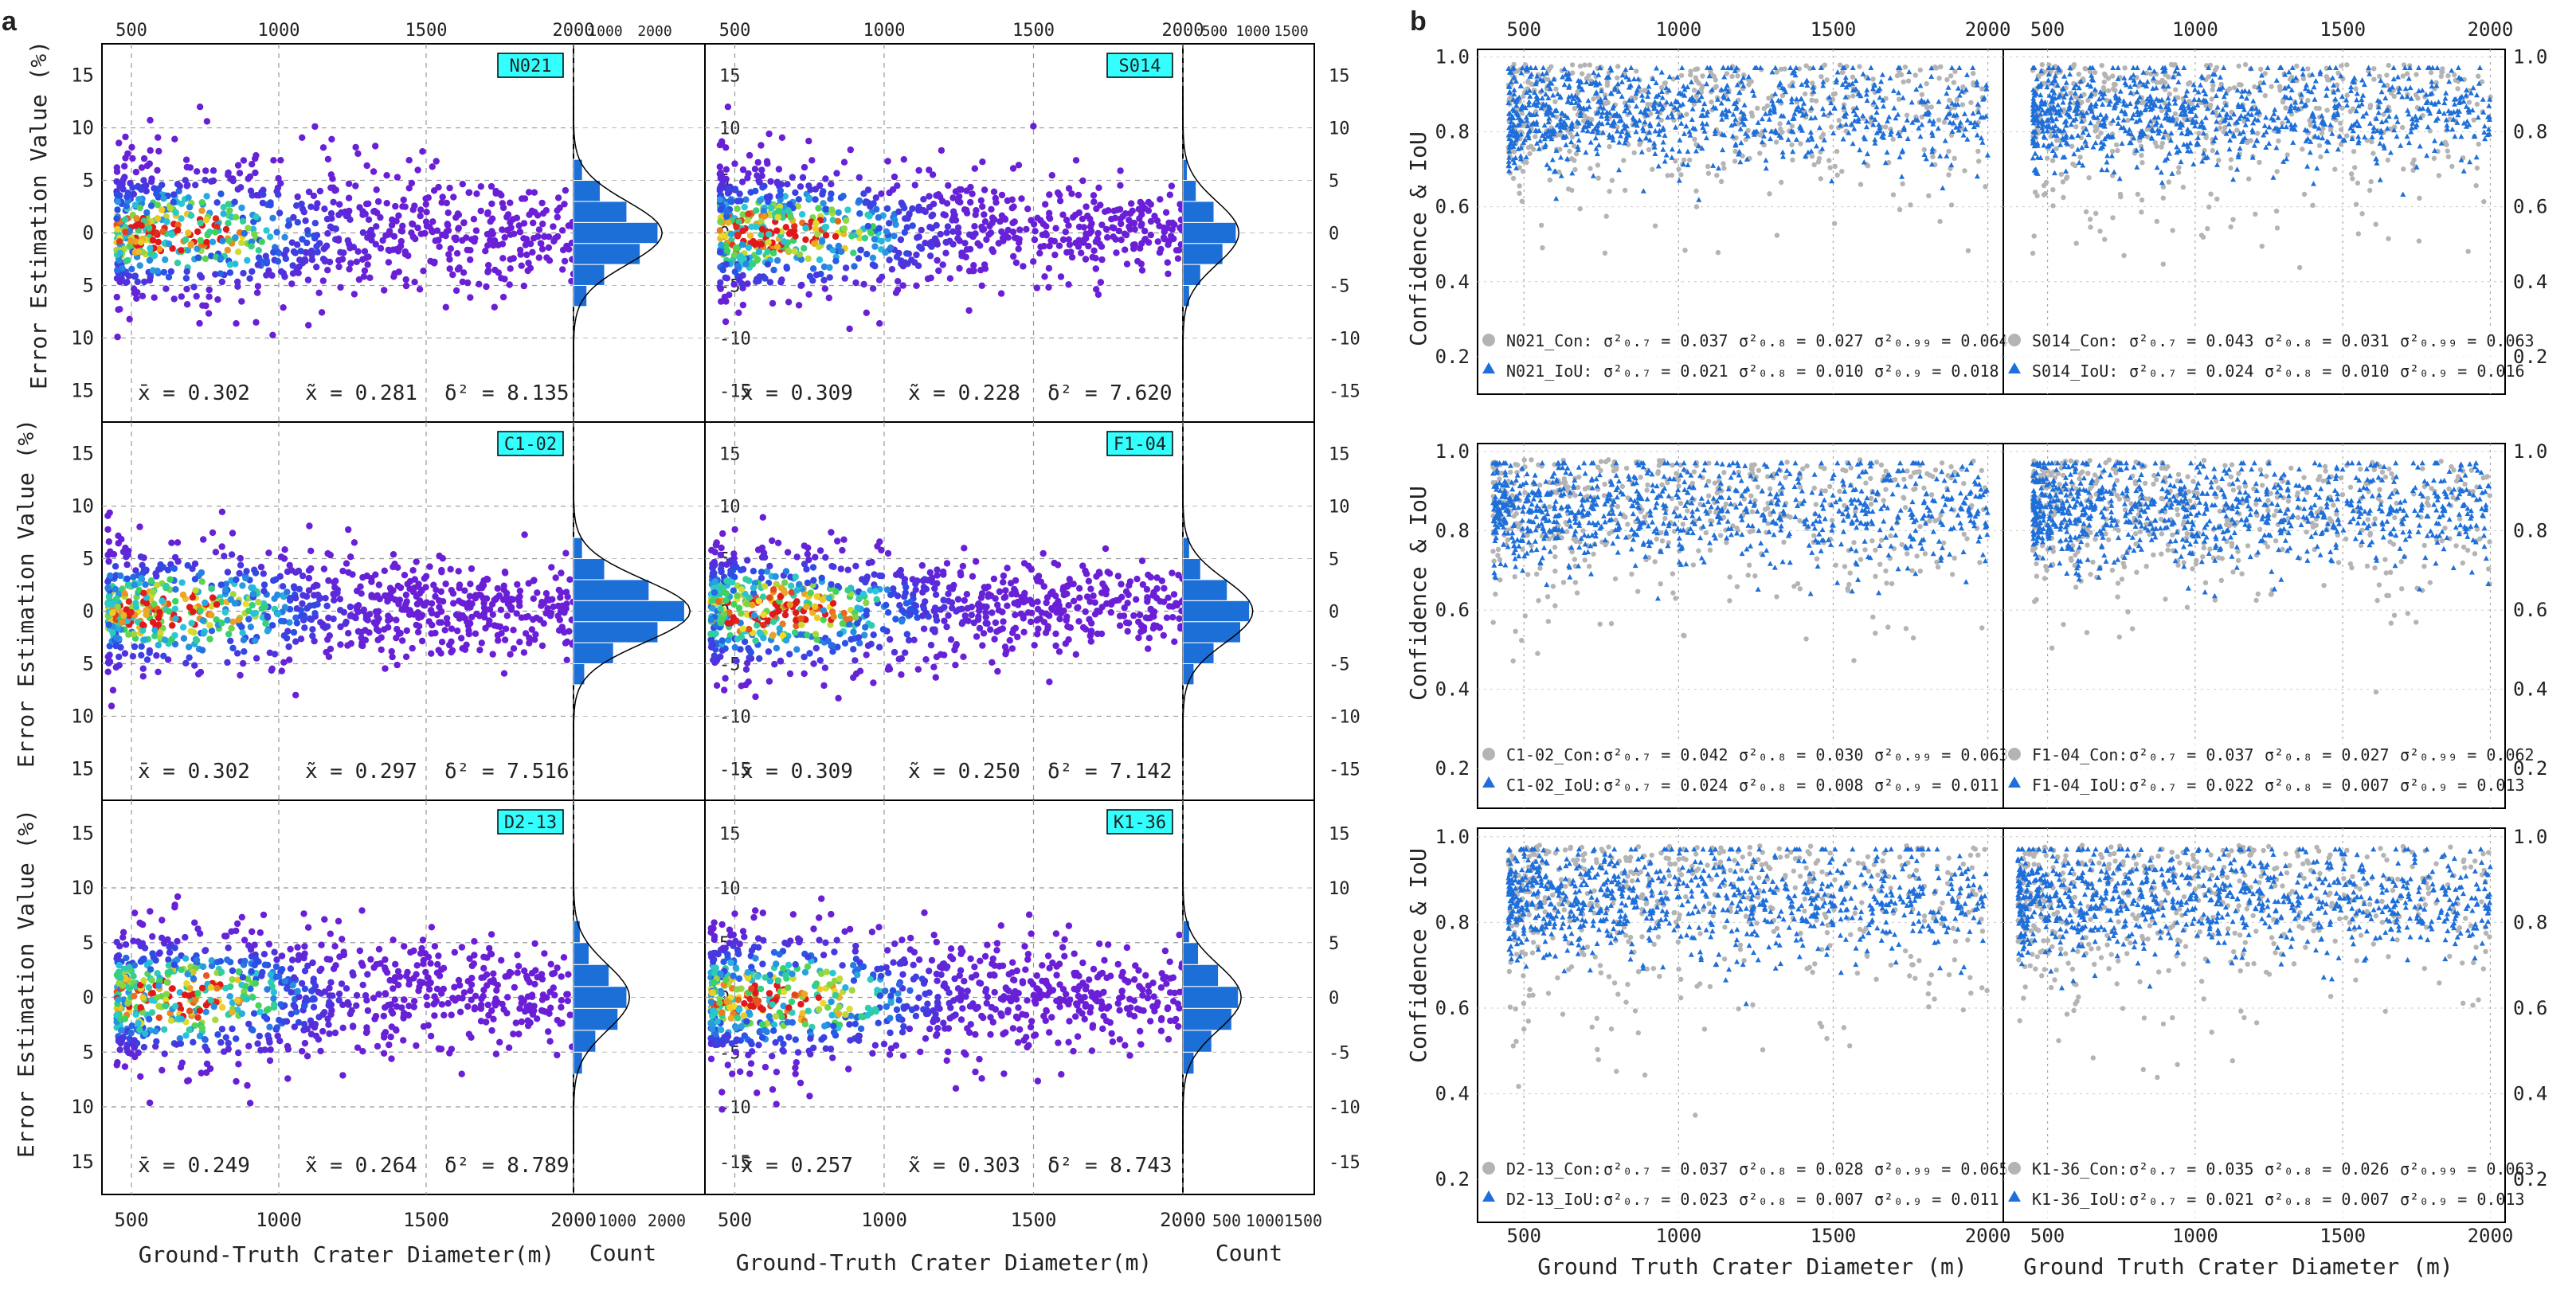  What do you see at coordinates (1110, 772) in the screenshot?
I see `stat-variance: δ² = 7.142` at bounding box center [1110, 772].